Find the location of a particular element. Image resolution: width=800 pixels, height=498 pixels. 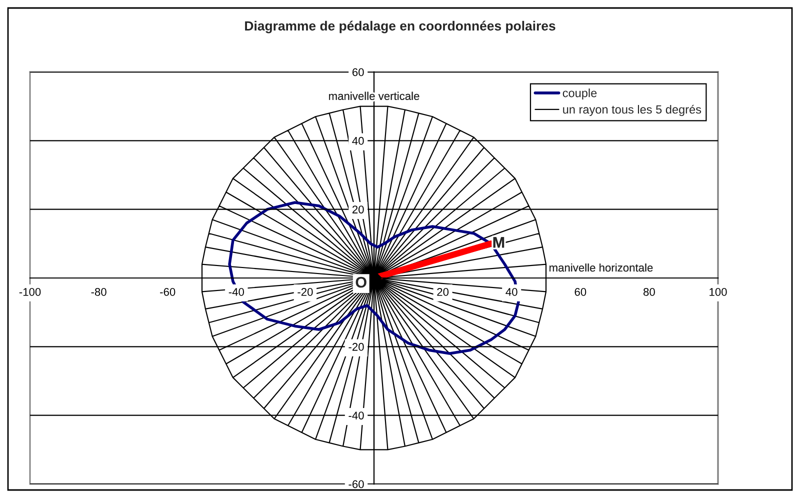

annotation: manivelle horizontale is located at coordinates (601, 267).